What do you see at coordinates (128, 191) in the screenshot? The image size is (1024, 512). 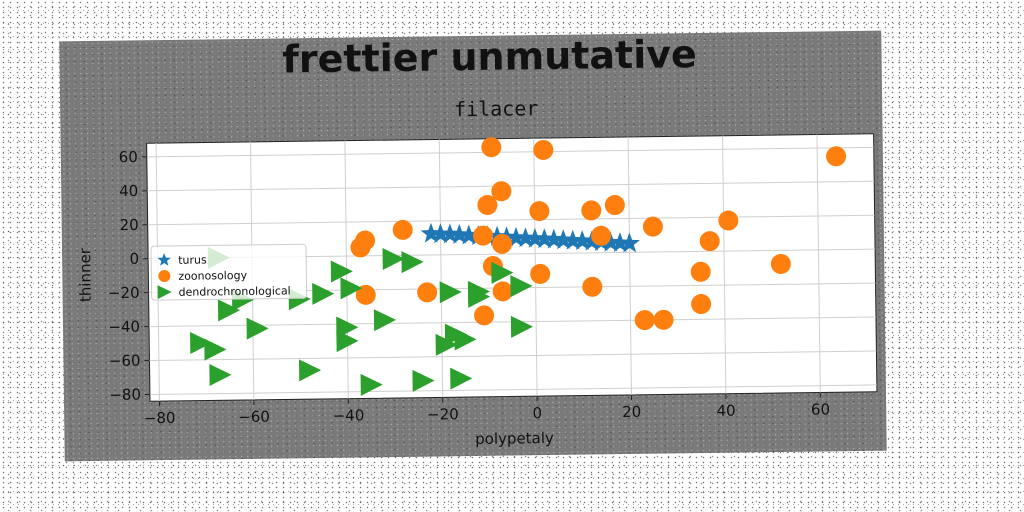 I see `y-tick-label: 40` at bounding box center [128, 191].